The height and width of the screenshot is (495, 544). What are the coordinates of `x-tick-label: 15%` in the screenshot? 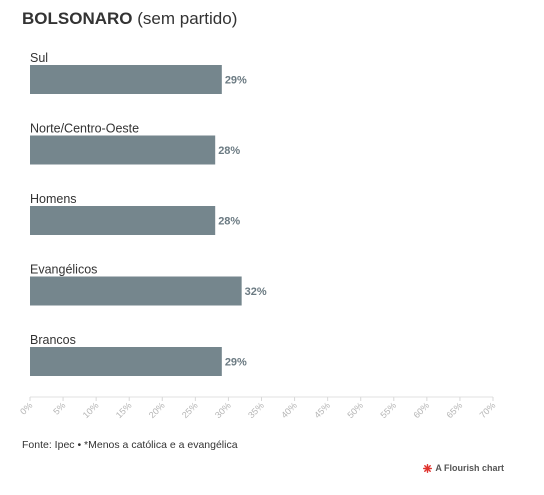 It's located at (124, 410).